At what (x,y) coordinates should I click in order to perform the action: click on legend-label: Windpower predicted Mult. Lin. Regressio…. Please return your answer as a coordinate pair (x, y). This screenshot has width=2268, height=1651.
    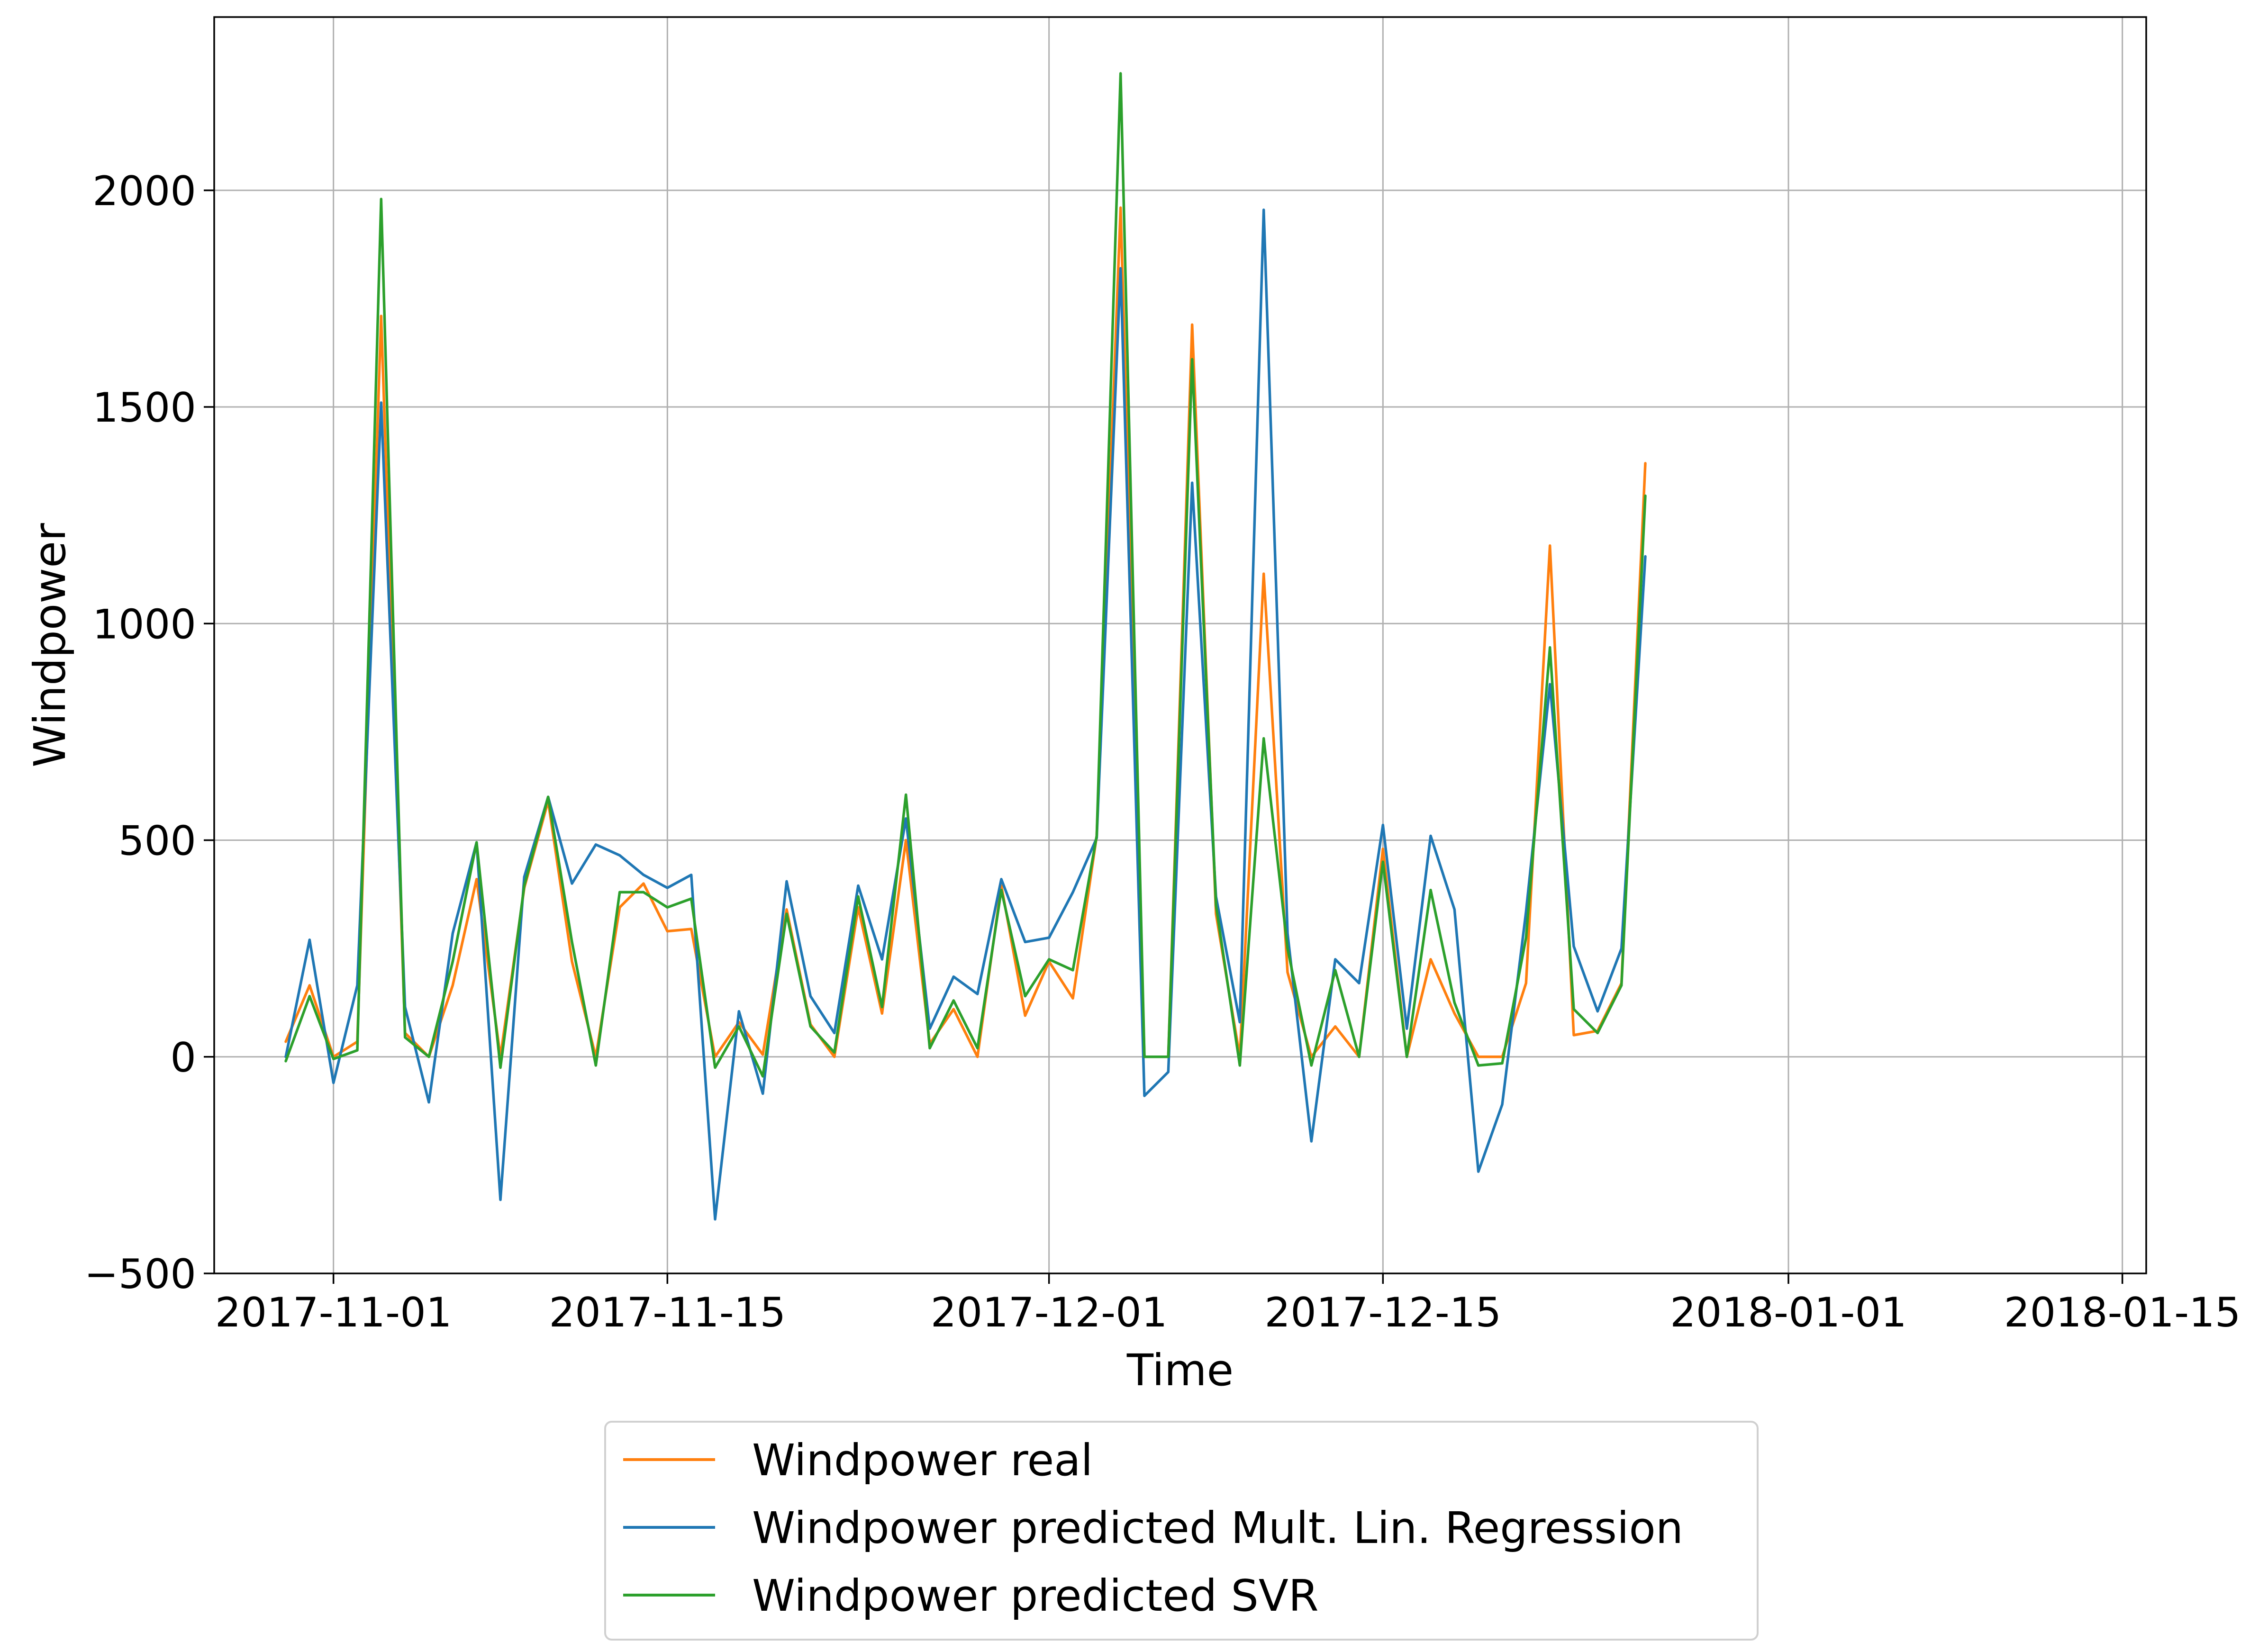
    Looking at the image, I should click on (1217, 1528).